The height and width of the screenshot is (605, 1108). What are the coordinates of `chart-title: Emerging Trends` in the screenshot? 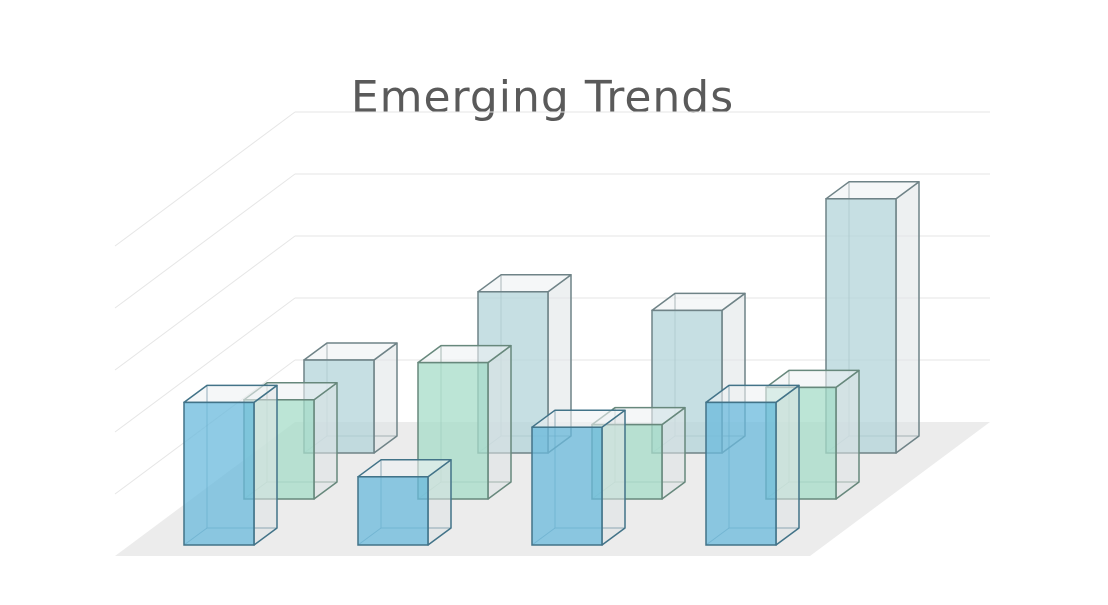 It's located at (542, 97).